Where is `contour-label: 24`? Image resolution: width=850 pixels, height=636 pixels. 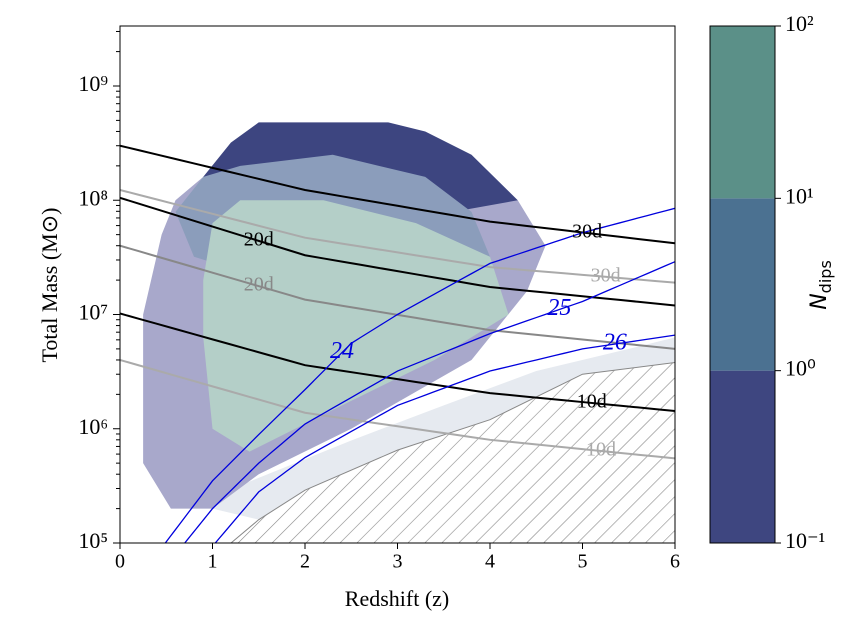 contour-label: 24 is located at coordinates (342, 351).